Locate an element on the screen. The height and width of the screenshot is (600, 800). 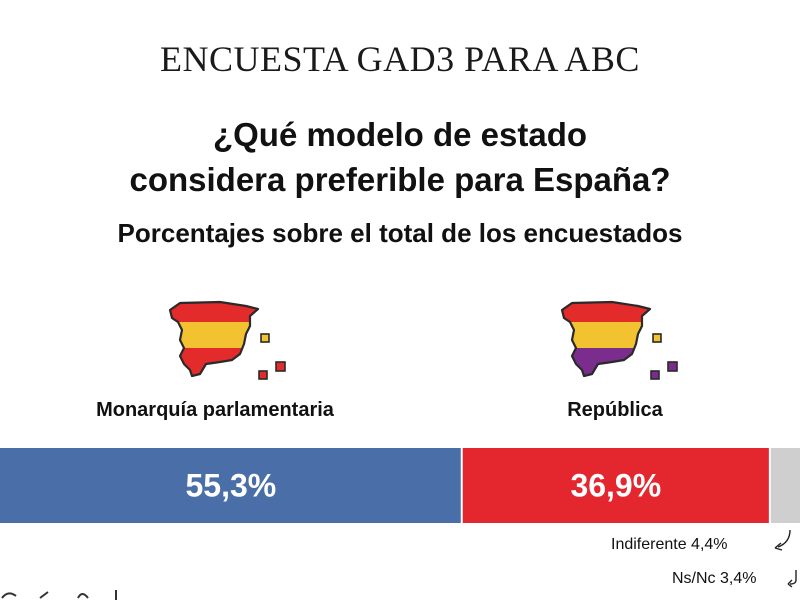
cropped-text-fragment is located at coordinates (59, 595).